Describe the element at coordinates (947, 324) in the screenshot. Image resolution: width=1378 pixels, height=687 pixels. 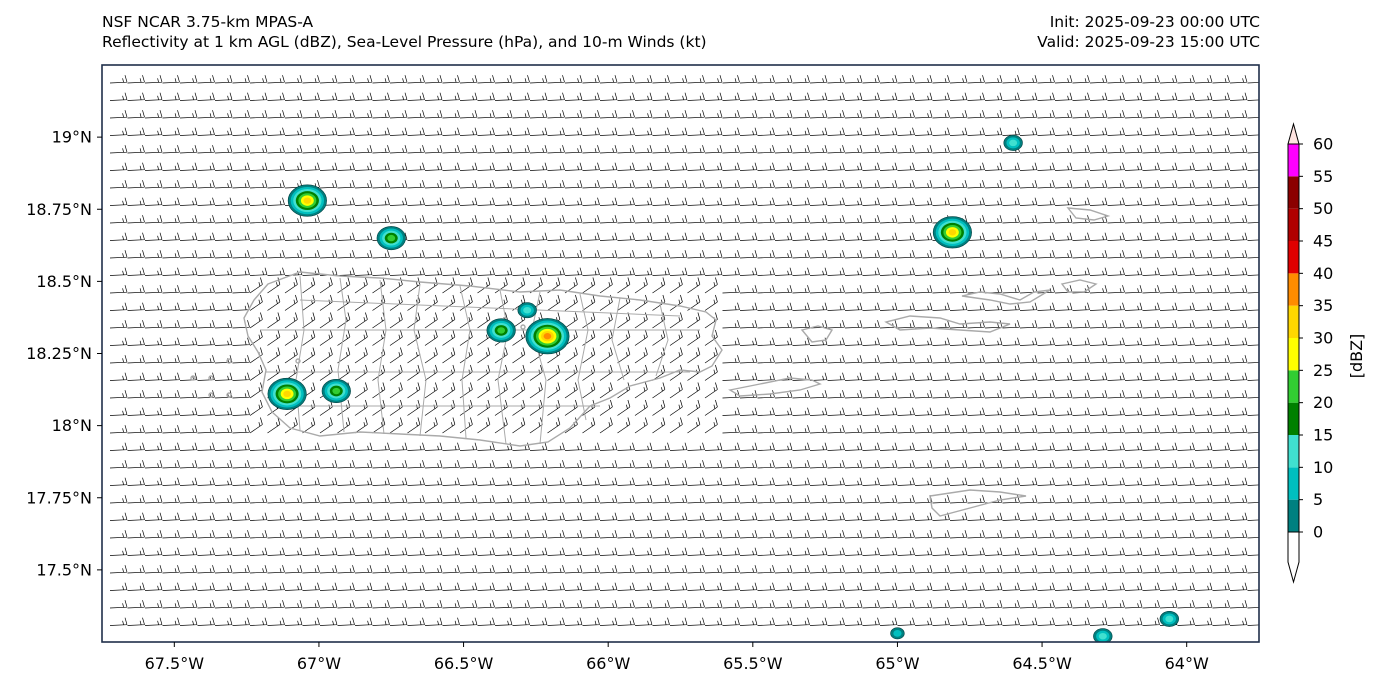
I see `st-thomas-coast` at that location.